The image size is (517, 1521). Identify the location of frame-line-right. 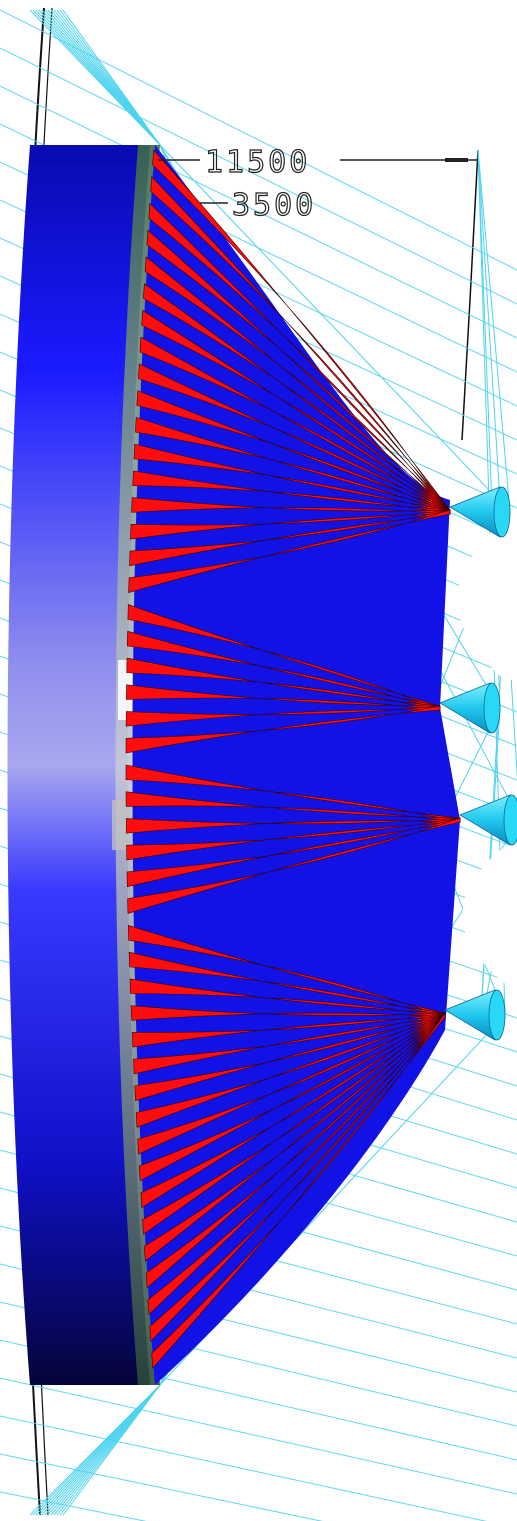
(470, 295).